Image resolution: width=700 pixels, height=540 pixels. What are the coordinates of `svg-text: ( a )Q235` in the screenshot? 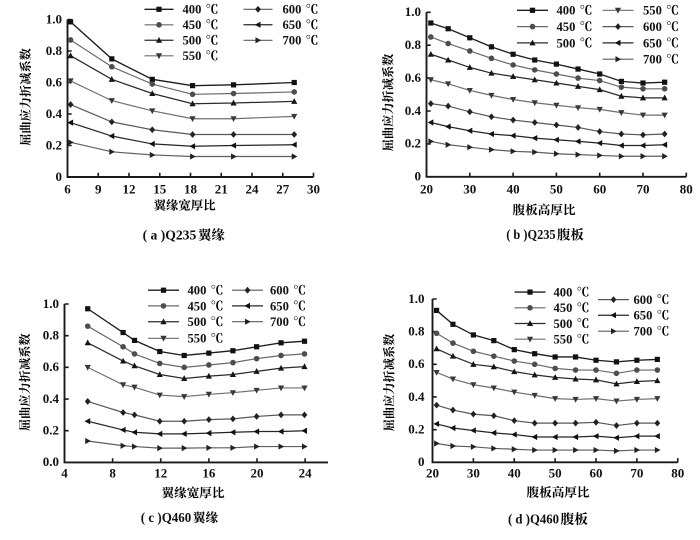 It's located at (170, 235).